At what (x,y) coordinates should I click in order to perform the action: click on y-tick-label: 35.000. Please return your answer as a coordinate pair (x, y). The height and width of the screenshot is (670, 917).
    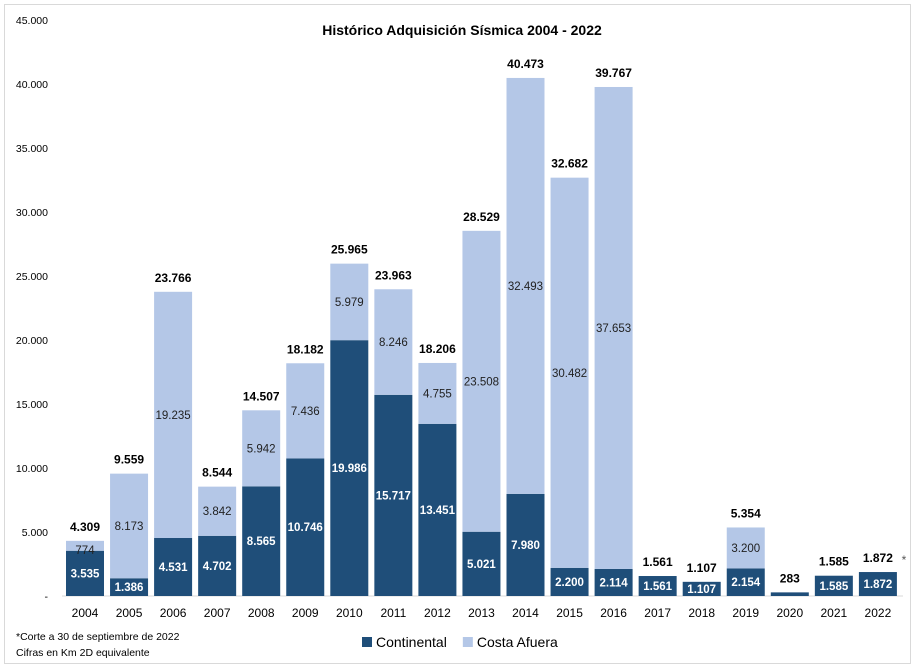
    Looking at the image, I should click on (32, 149).